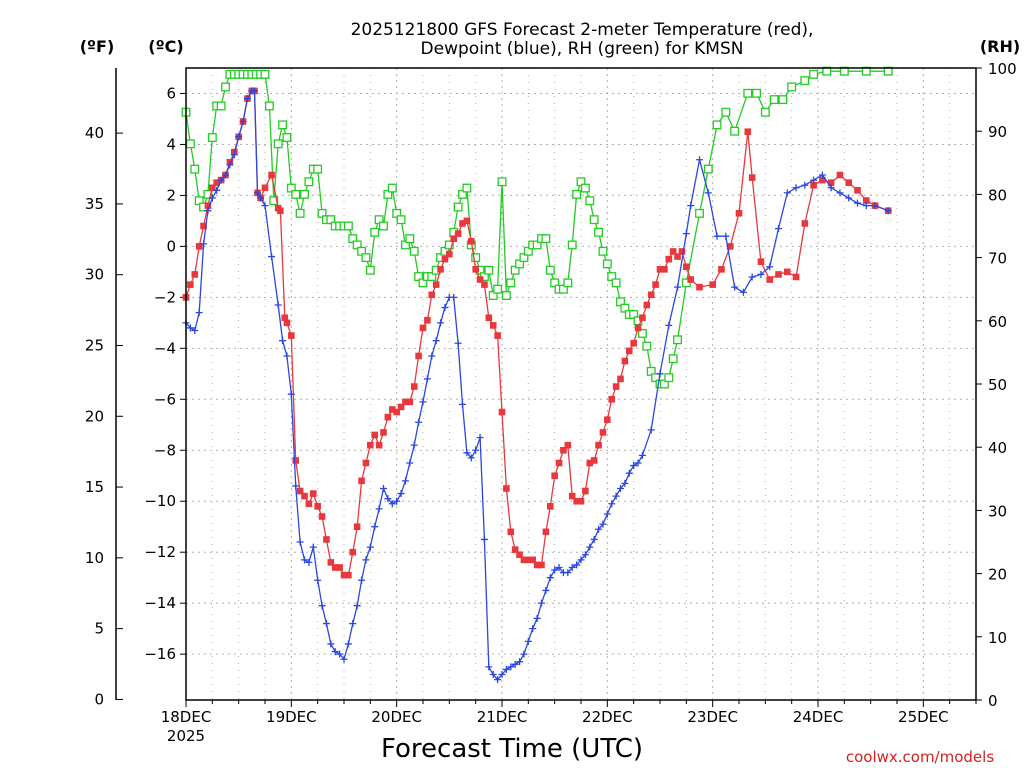  What do you see at coordinates (997, 511) in the screenshot?
I see `rh-tick-label: 30` at bounding box center [997, 511].